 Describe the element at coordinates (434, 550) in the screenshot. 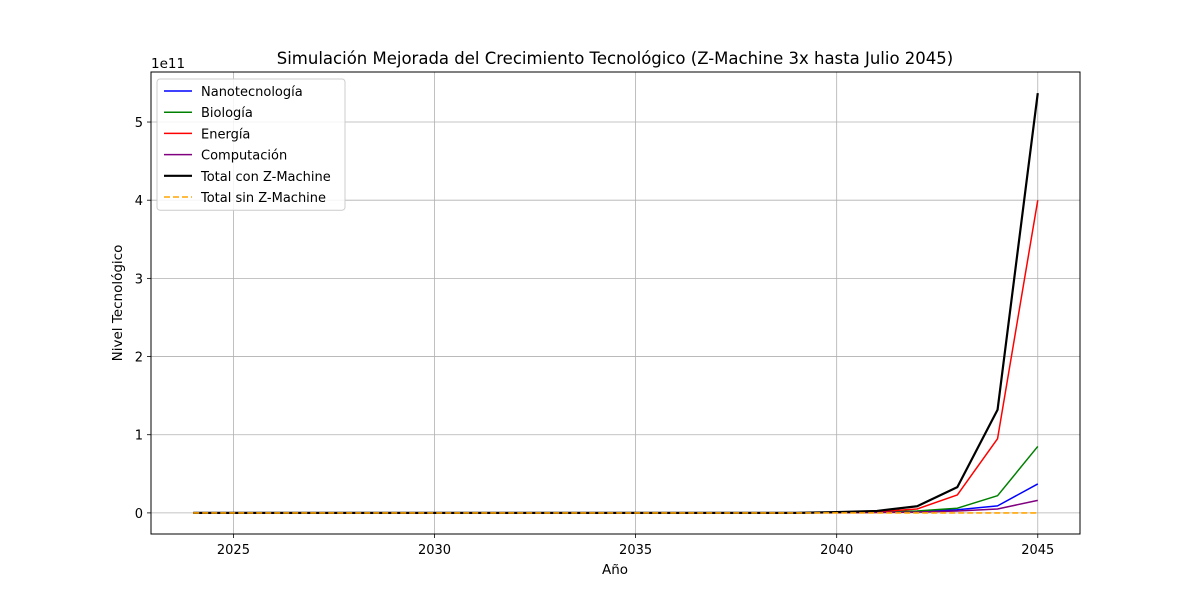

I see `x-tick-label: 2030` at that location.